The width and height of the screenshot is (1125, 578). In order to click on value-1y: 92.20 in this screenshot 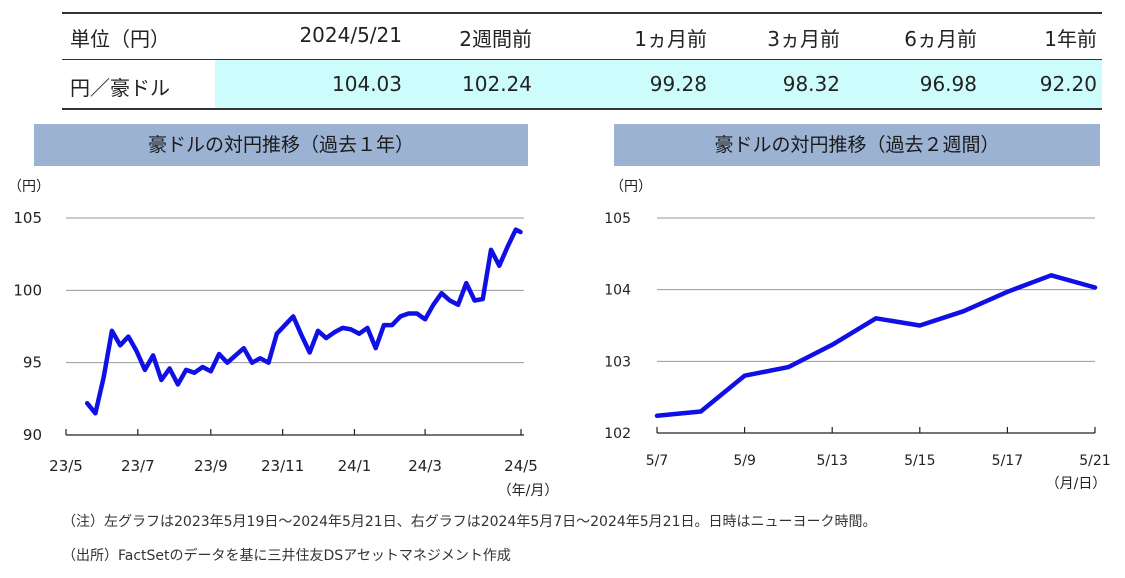, I will do `click(1068, 84)`.